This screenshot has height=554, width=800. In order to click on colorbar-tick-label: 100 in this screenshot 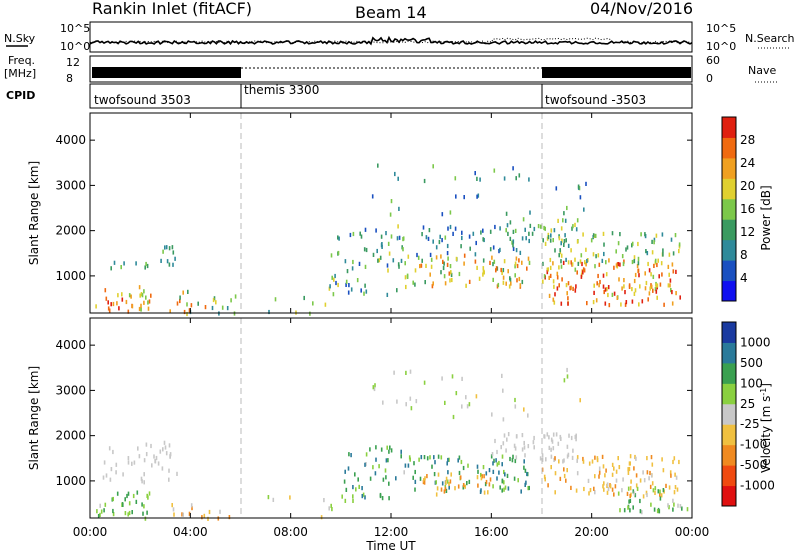, I will do `click(751, 383)`.